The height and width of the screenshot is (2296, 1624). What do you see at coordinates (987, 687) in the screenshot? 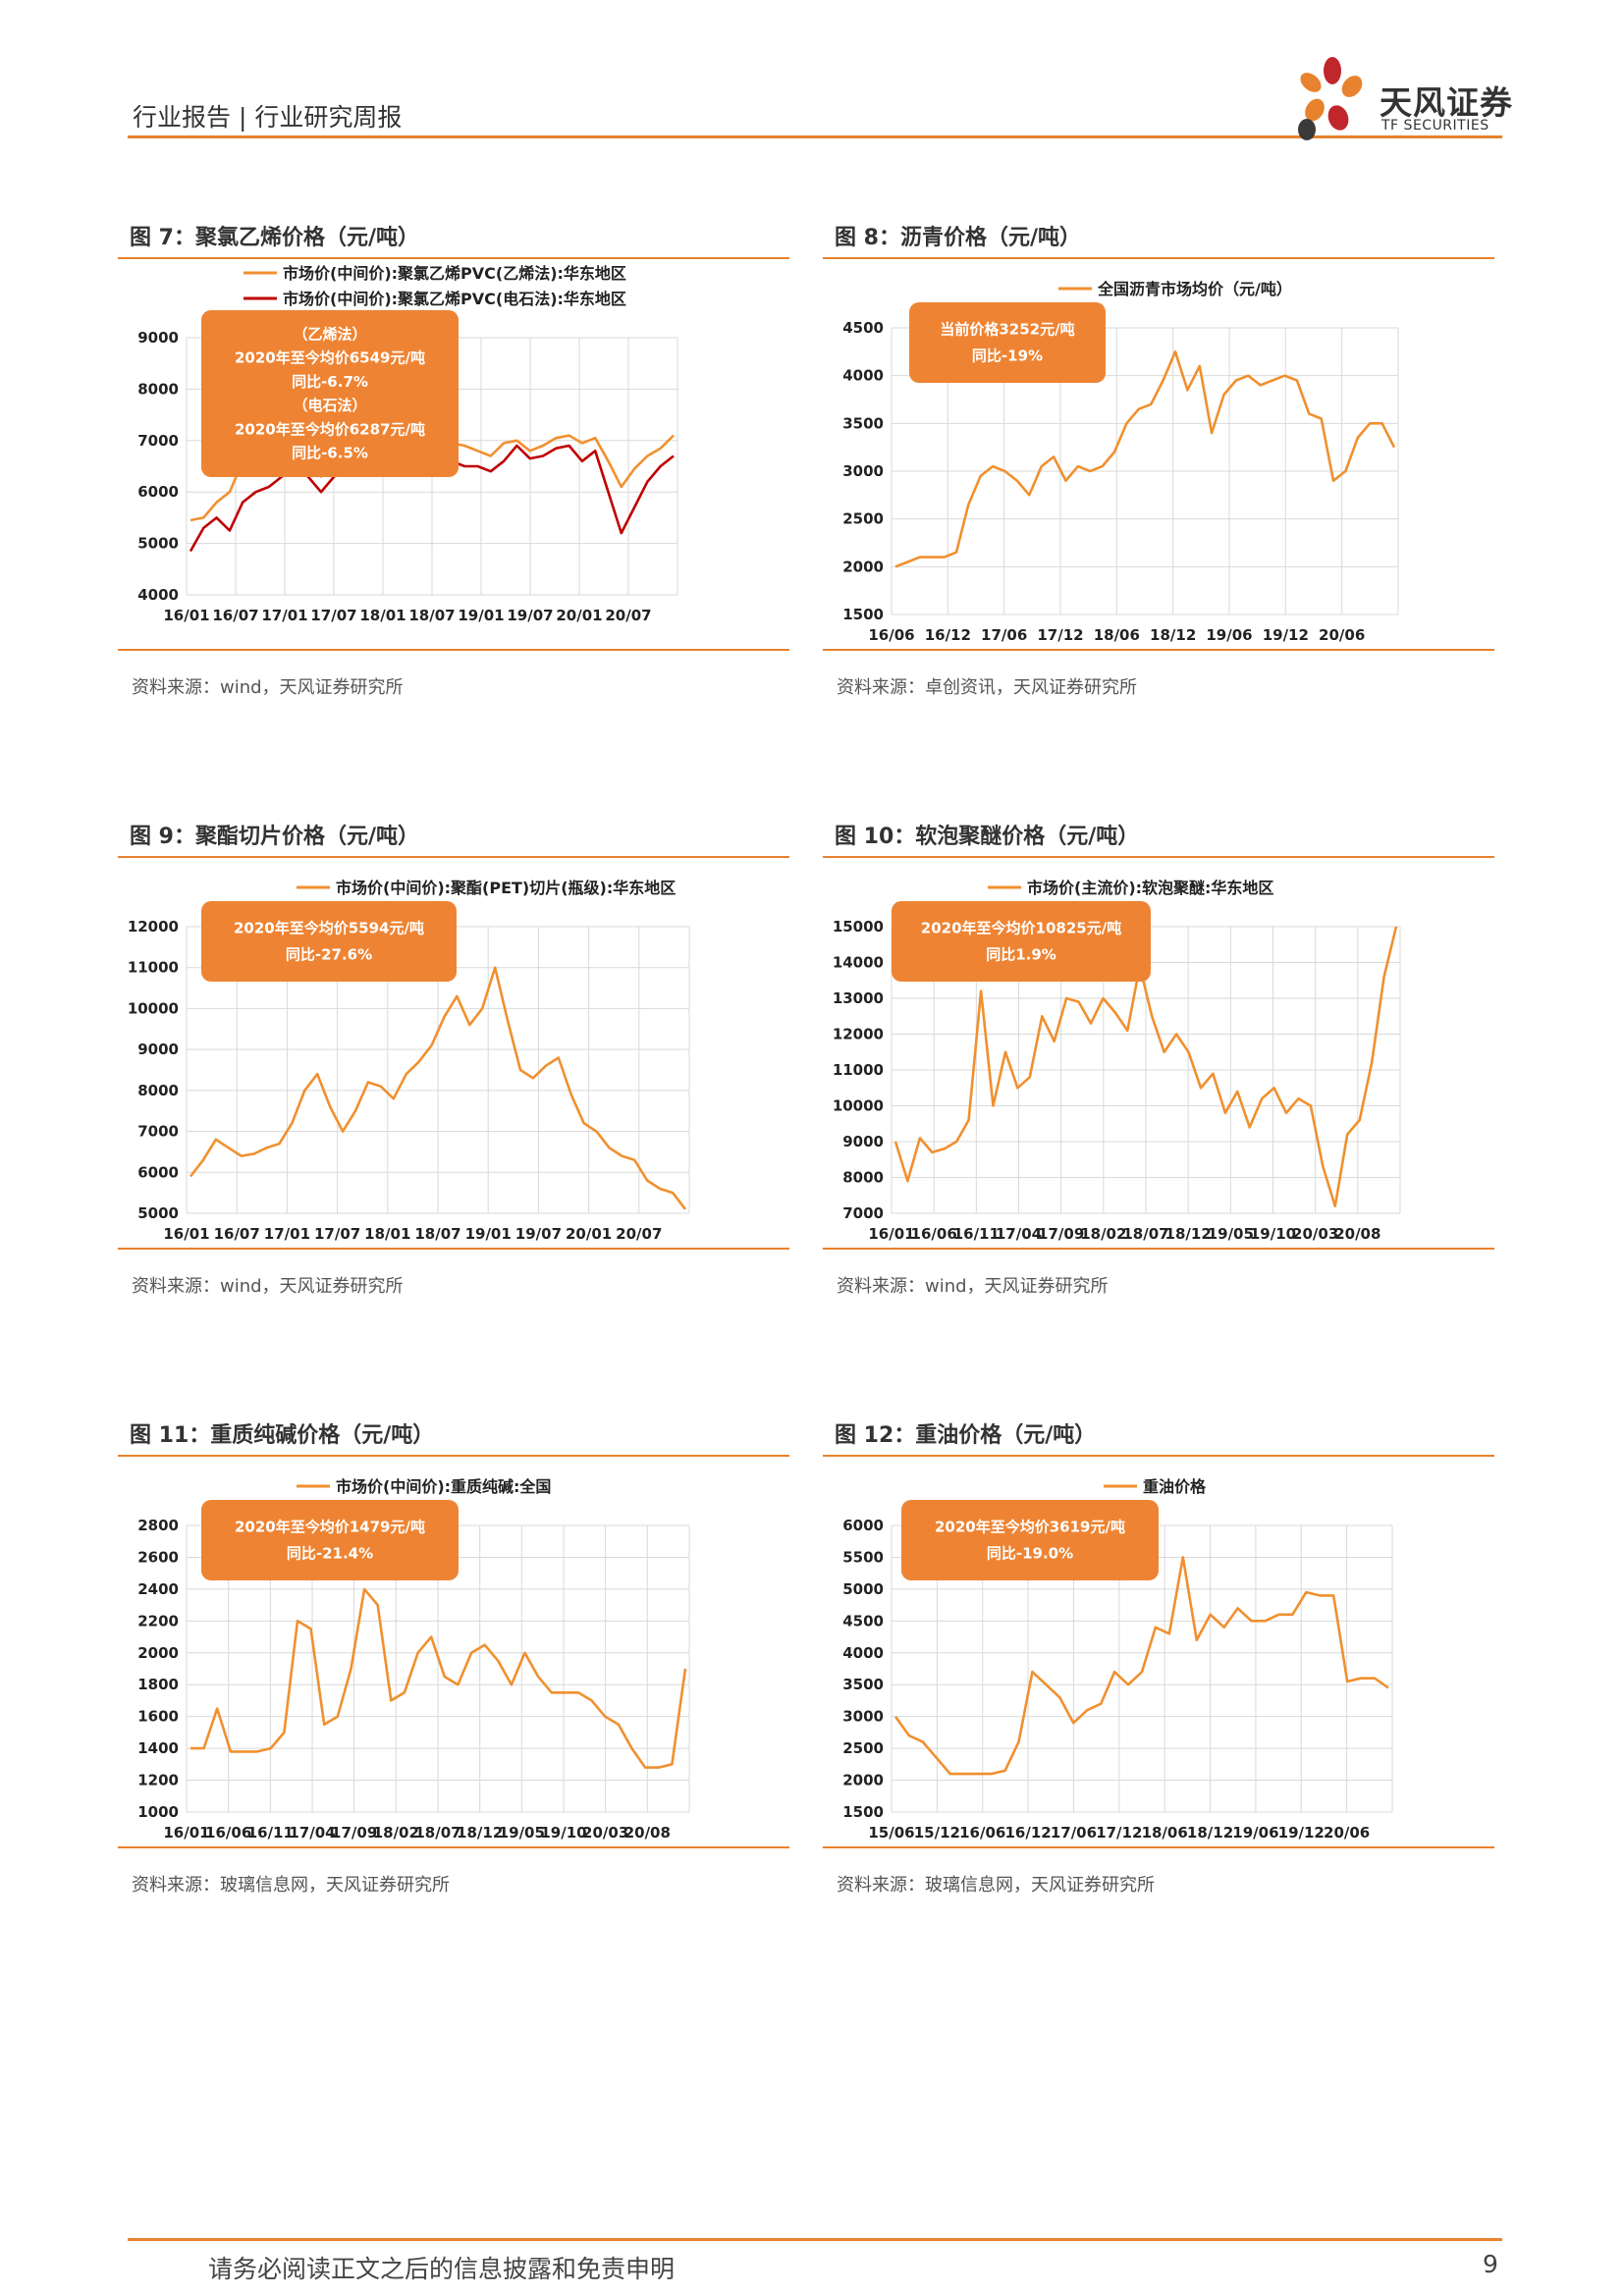
I see `figure-source: 资料来源：卓创资讯，天风证券研究所` at bounding box center [987, 687].